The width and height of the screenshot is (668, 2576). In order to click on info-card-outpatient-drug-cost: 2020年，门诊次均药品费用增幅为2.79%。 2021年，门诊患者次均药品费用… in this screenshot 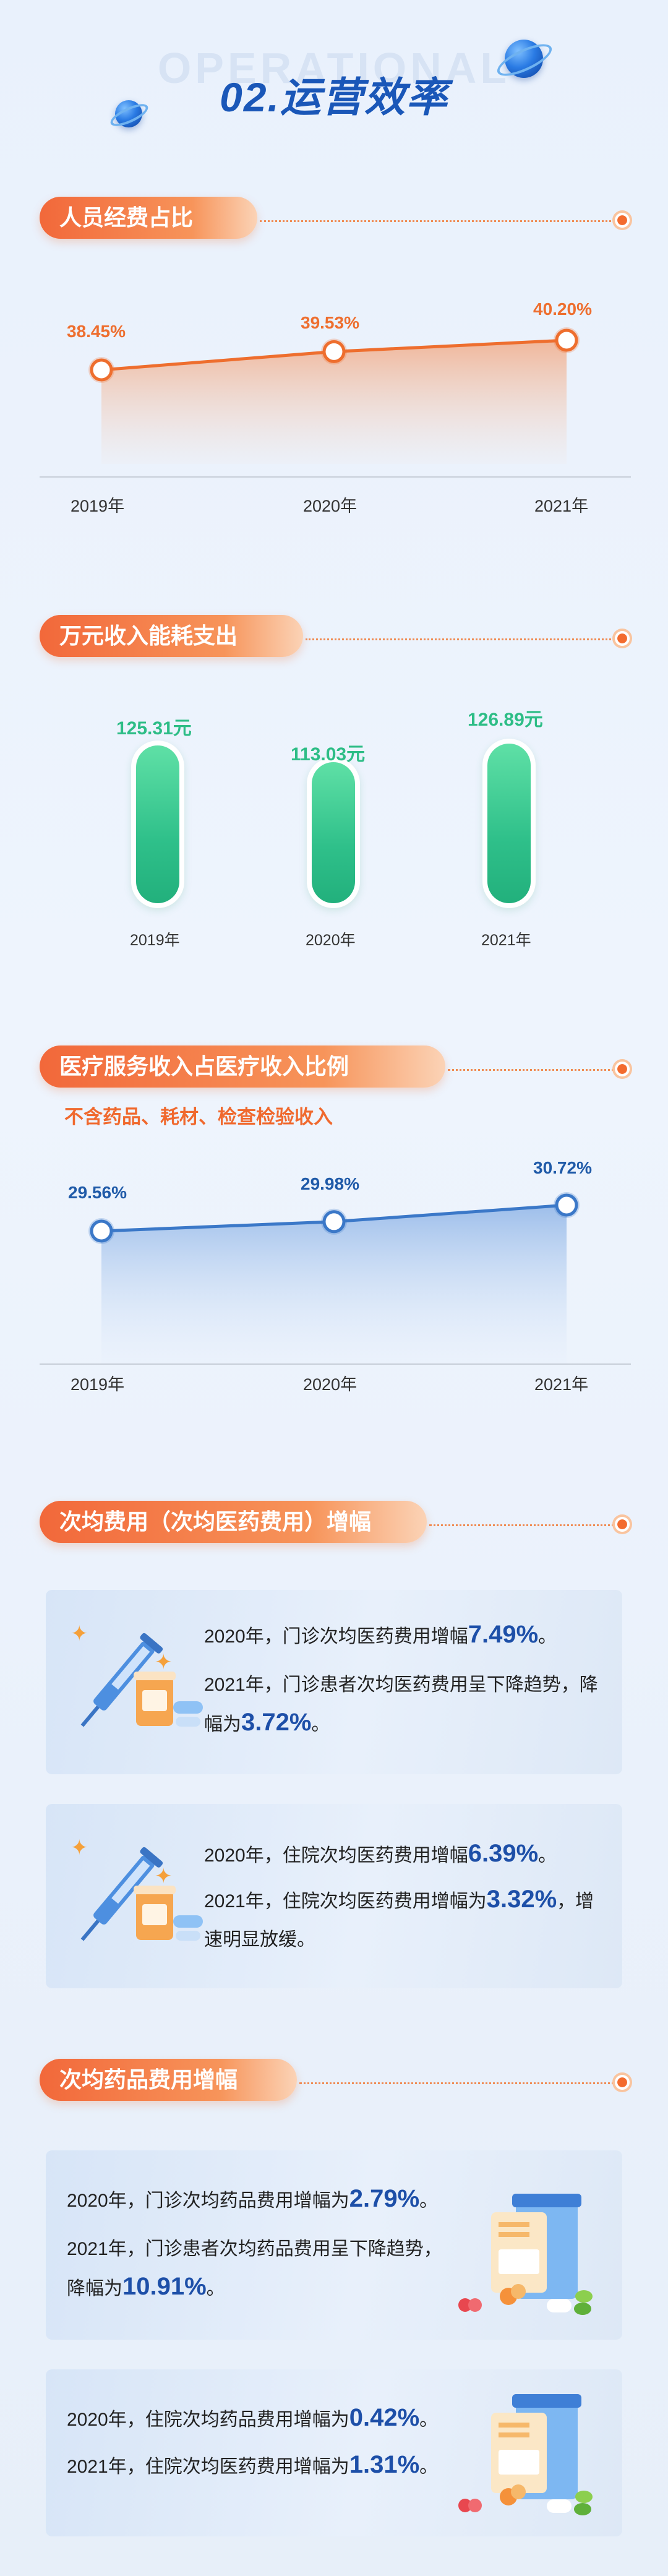, I will do `click(334, 2245)`.